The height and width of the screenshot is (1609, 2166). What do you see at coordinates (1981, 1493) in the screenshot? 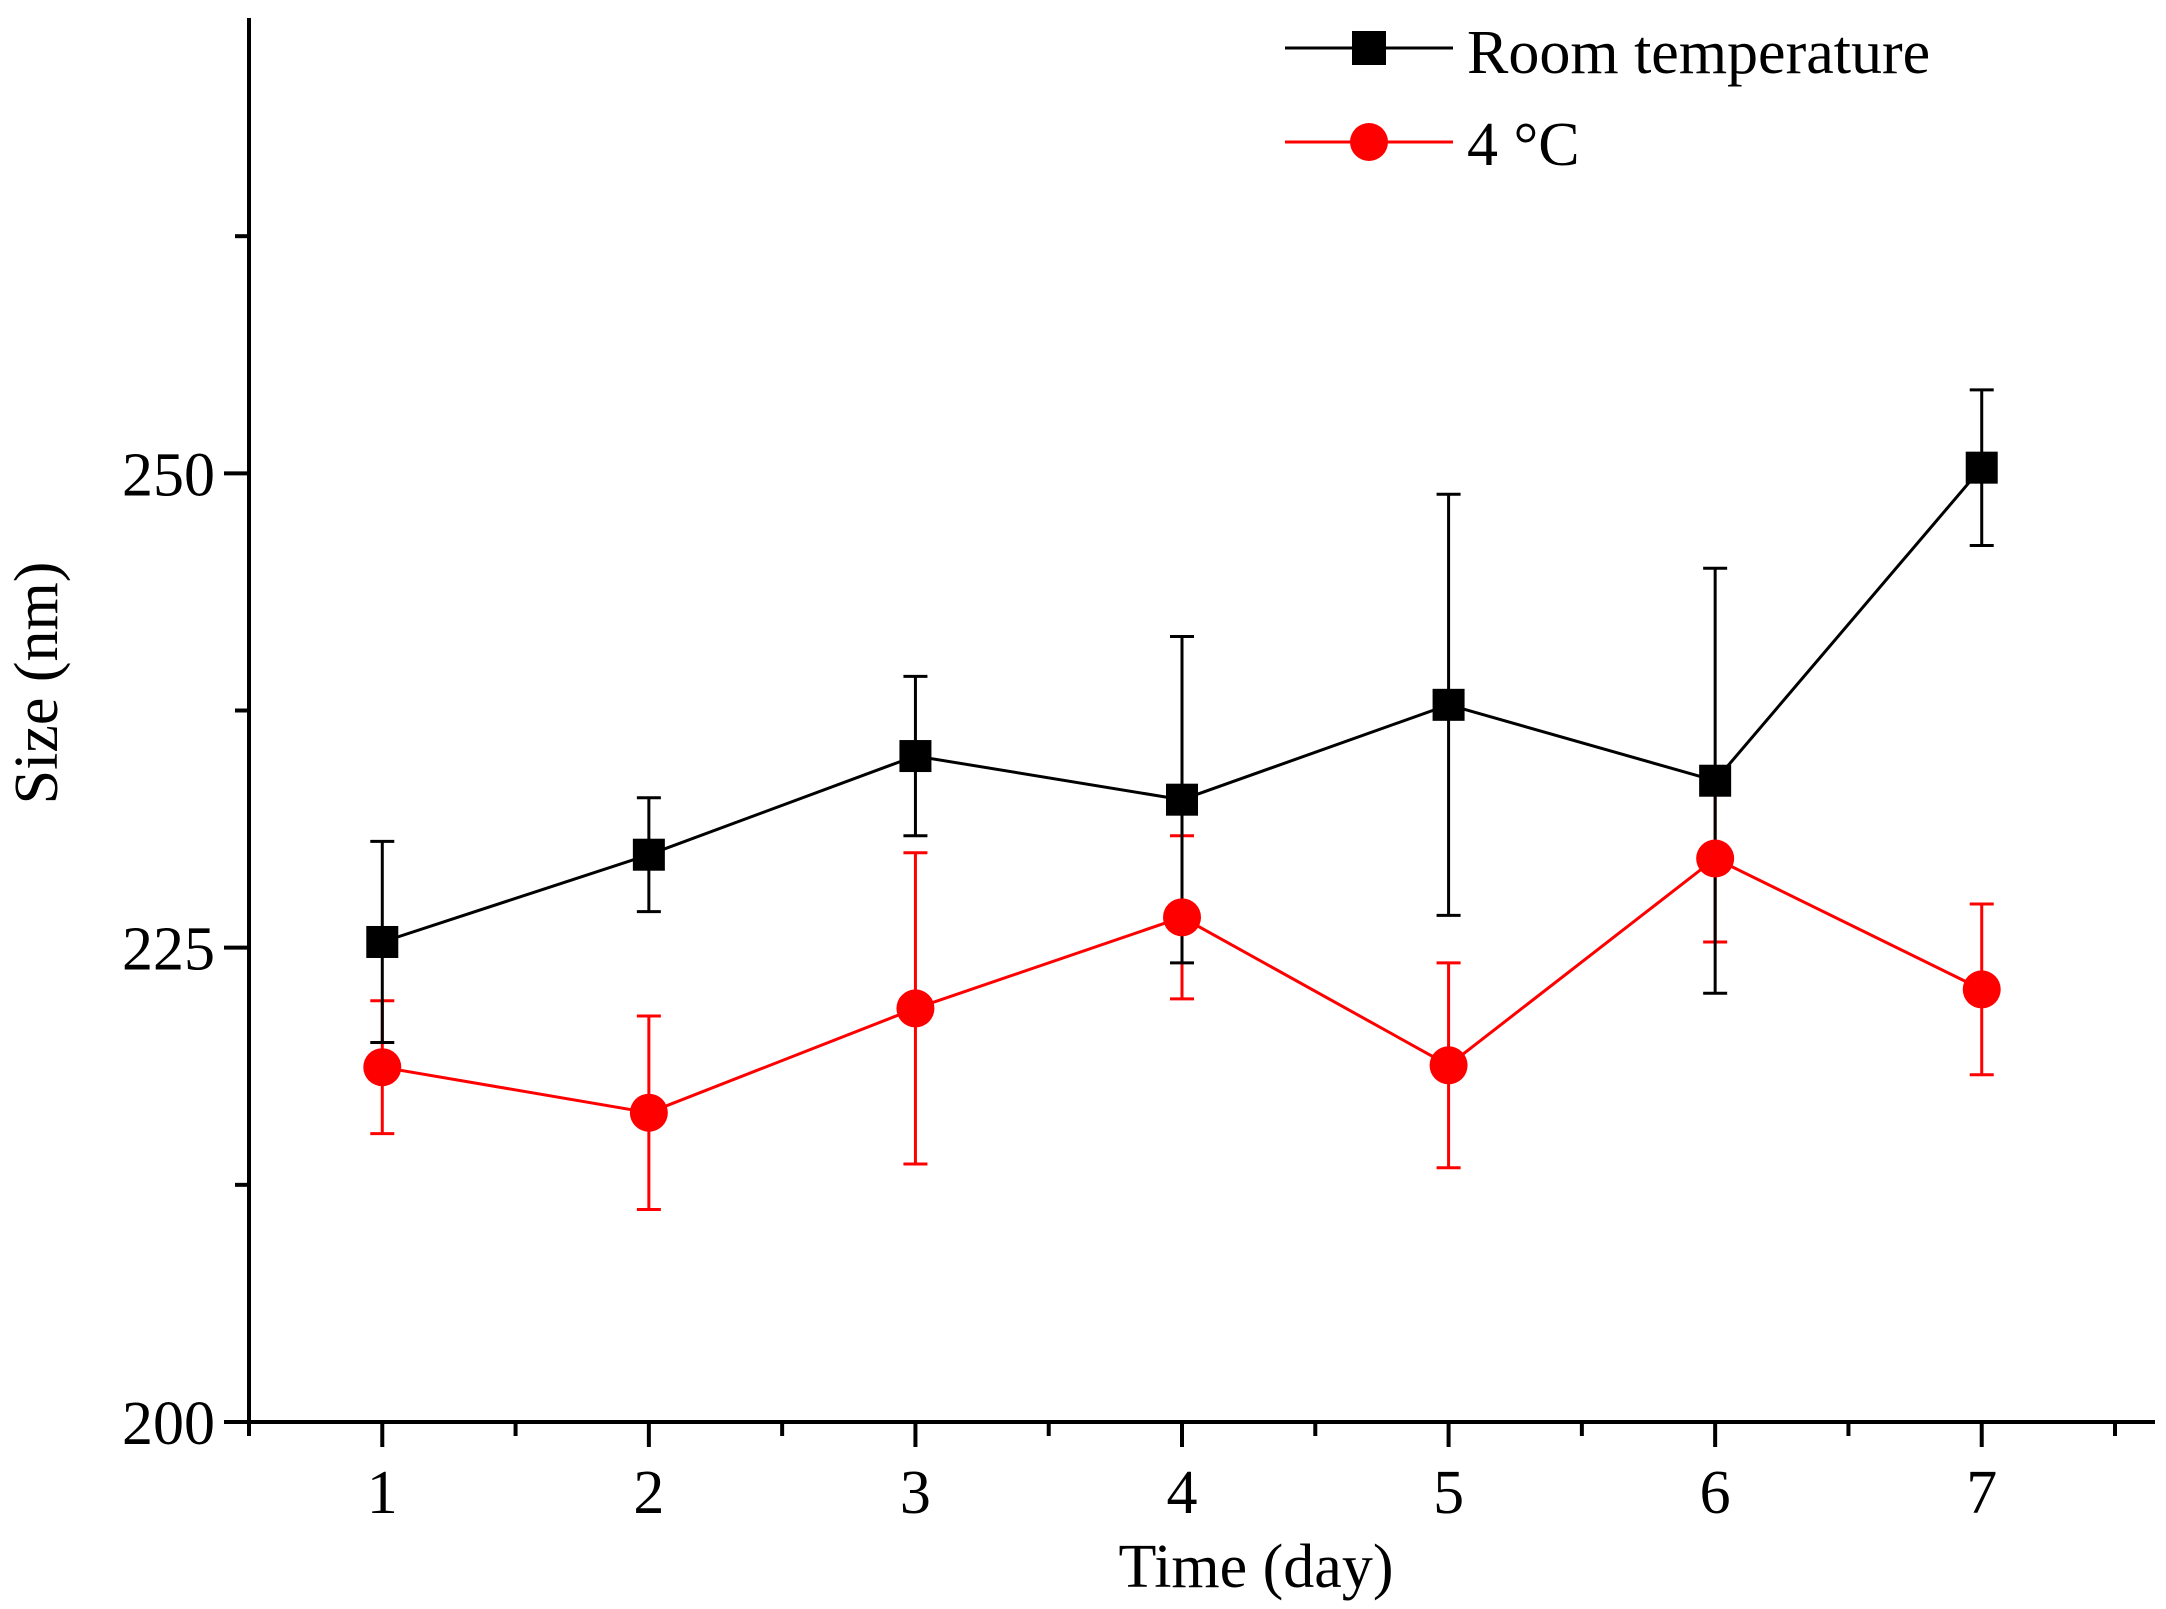
I see `x-tick-label-7: 7` at bounding box center [1981, 1493].